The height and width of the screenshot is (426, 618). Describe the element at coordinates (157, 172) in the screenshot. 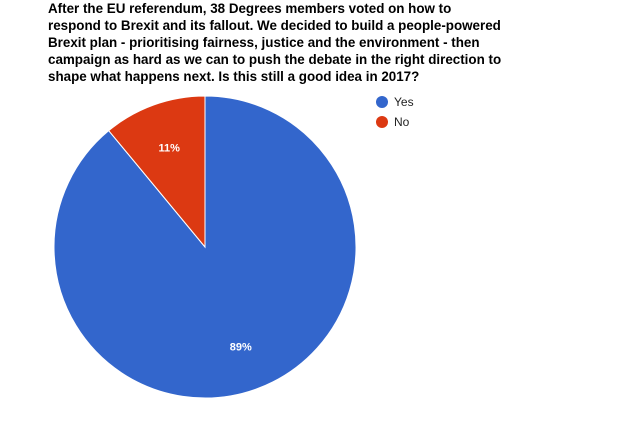

I see `pie-slice-no` at that location.